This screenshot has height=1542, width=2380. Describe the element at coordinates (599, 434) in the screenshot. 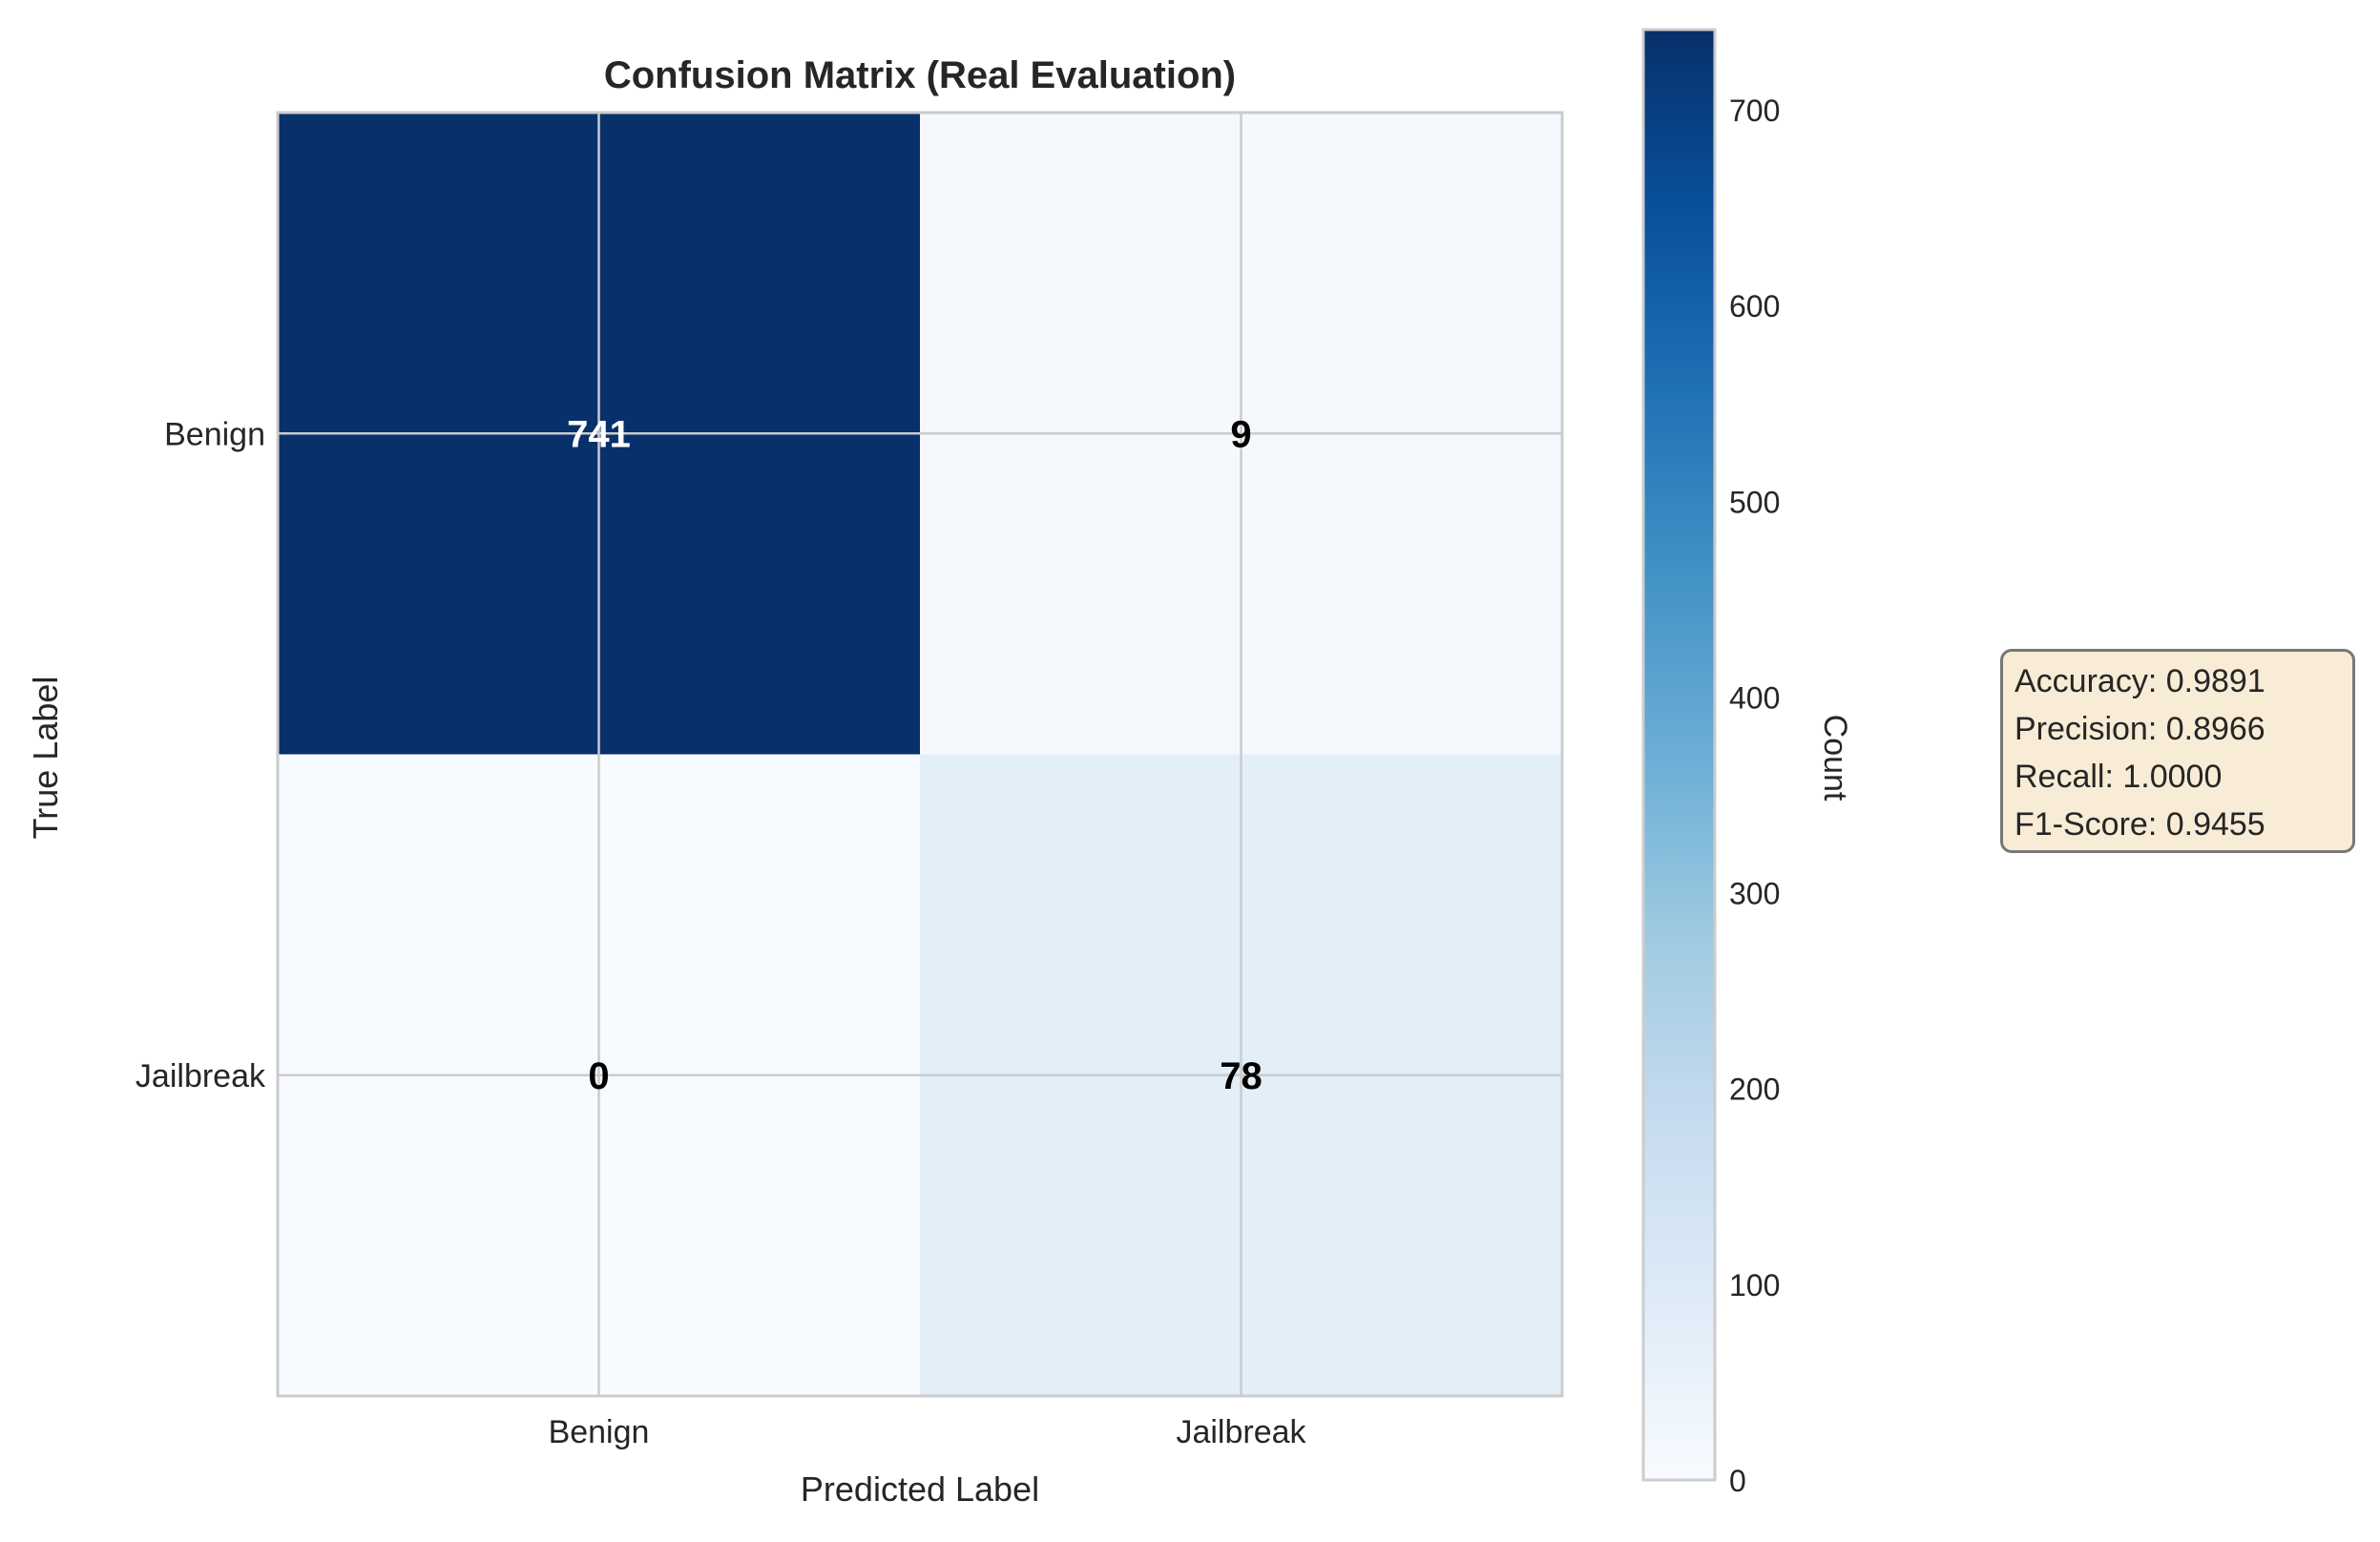

I see `cell-value-label: 741` at that location.